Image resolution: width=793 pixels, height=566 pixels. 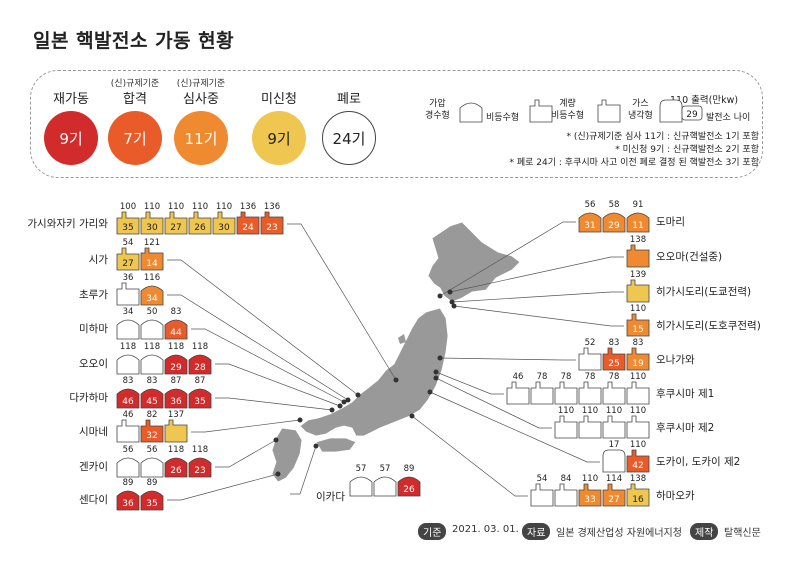 I want to click on unit-age-label: 24, so click(x=248, y=228).